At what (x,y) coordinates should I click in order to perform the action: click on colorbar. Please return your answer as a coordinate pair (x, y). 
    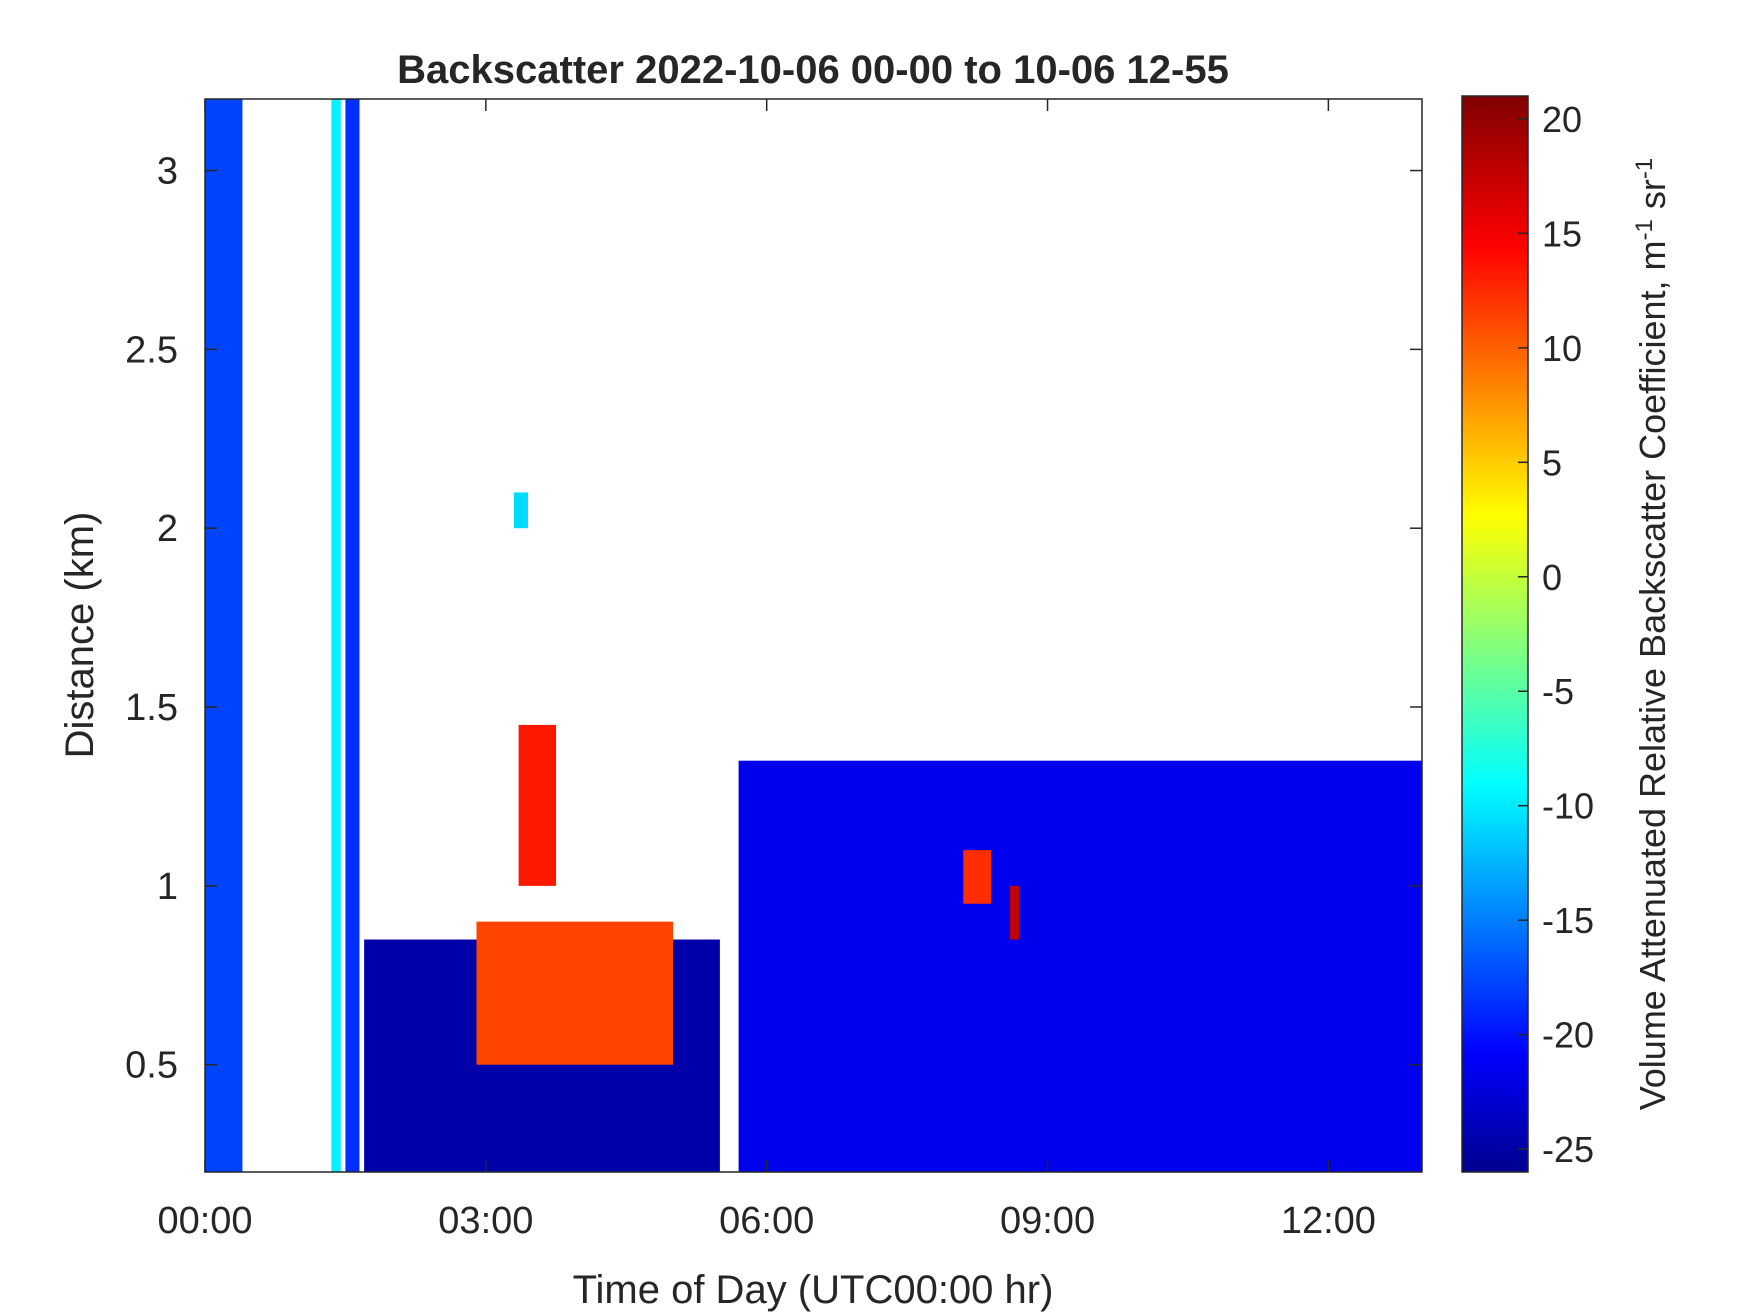
    Looking at the image, I should click on (1495, 634).